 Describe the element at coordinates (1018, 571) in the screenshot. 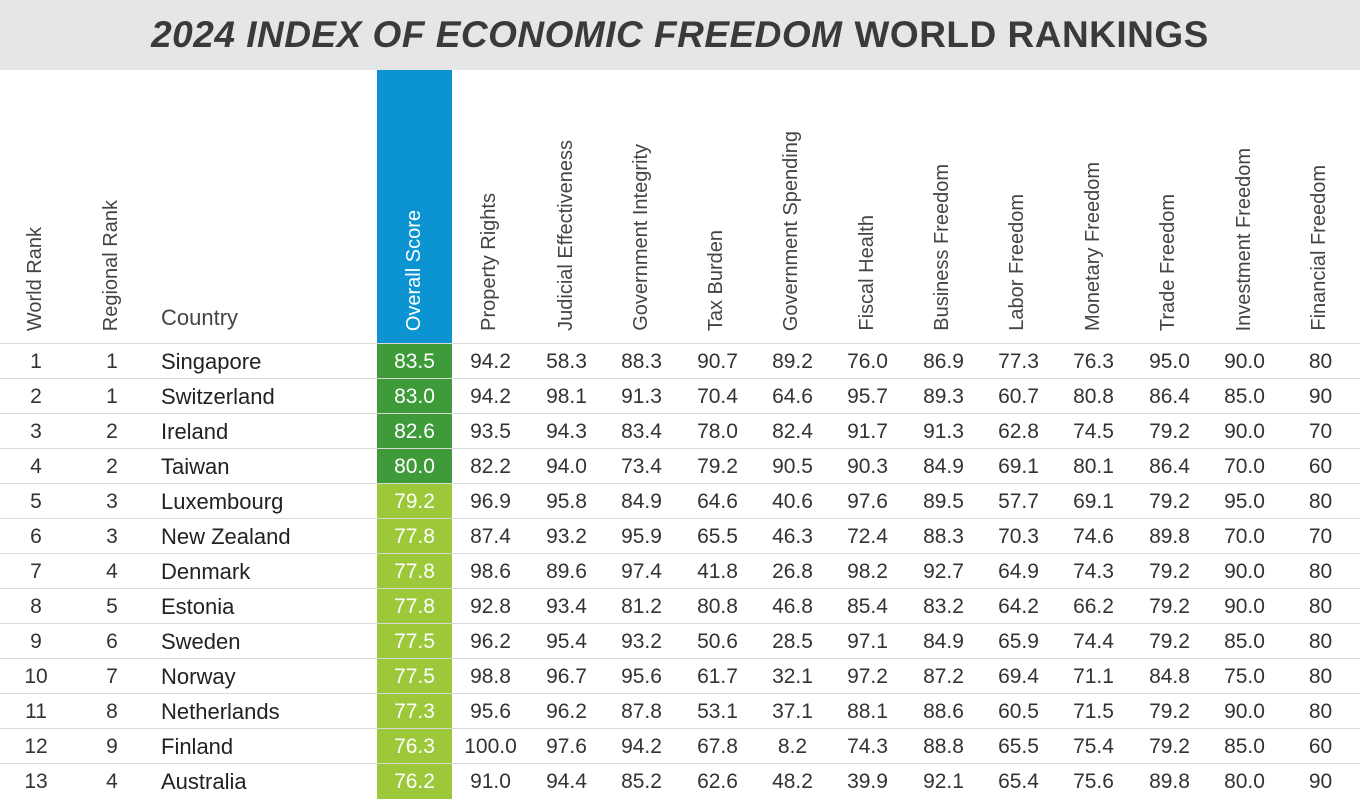

I see `labor-freedom-cell: 64.9` at that location.